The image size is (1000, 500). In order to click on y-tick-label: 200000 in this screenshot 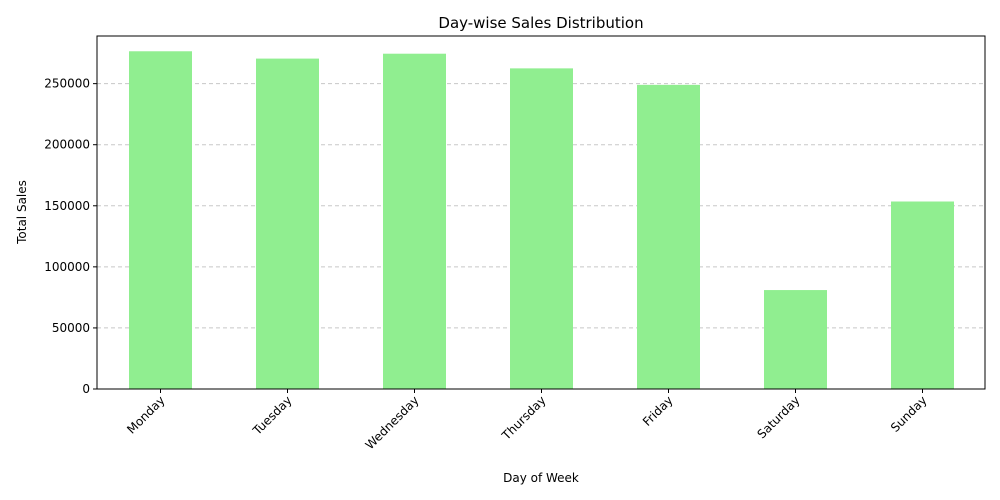, I will do `click(67, 145)`.